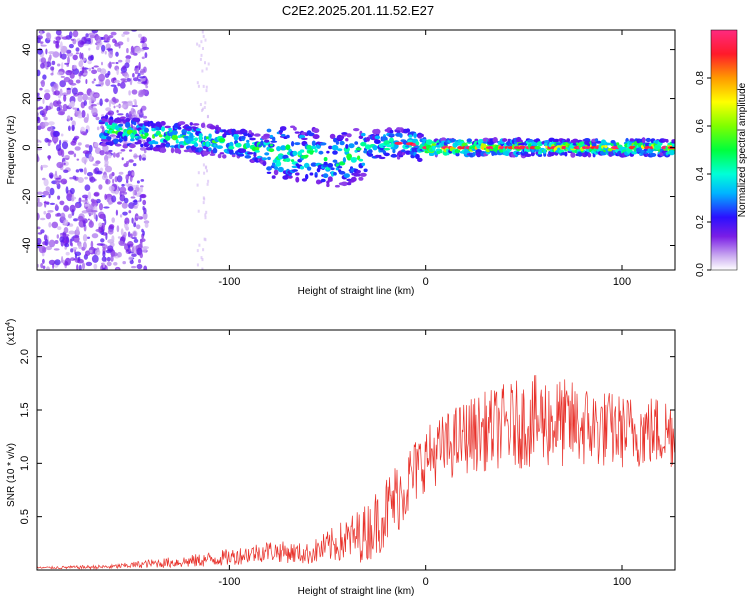 The height and width of the screenshot is (600, 750). I want to click on snr-y-multiplier: (x104), so click(11, 332).